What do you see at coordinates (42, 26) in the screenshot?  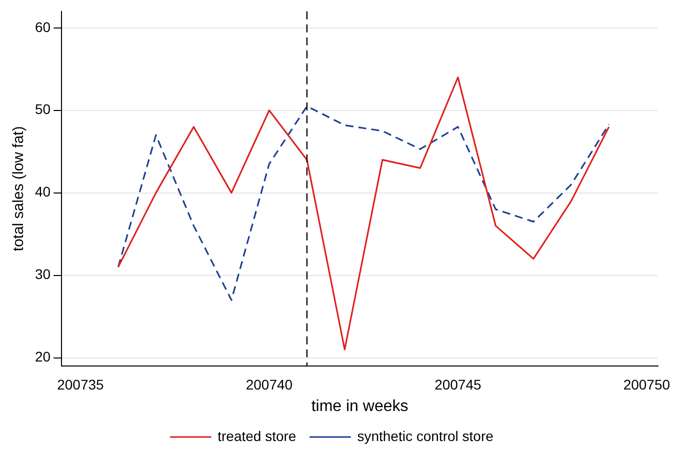 I see `y-tick-label: 60` at bounding box center [42, 26].